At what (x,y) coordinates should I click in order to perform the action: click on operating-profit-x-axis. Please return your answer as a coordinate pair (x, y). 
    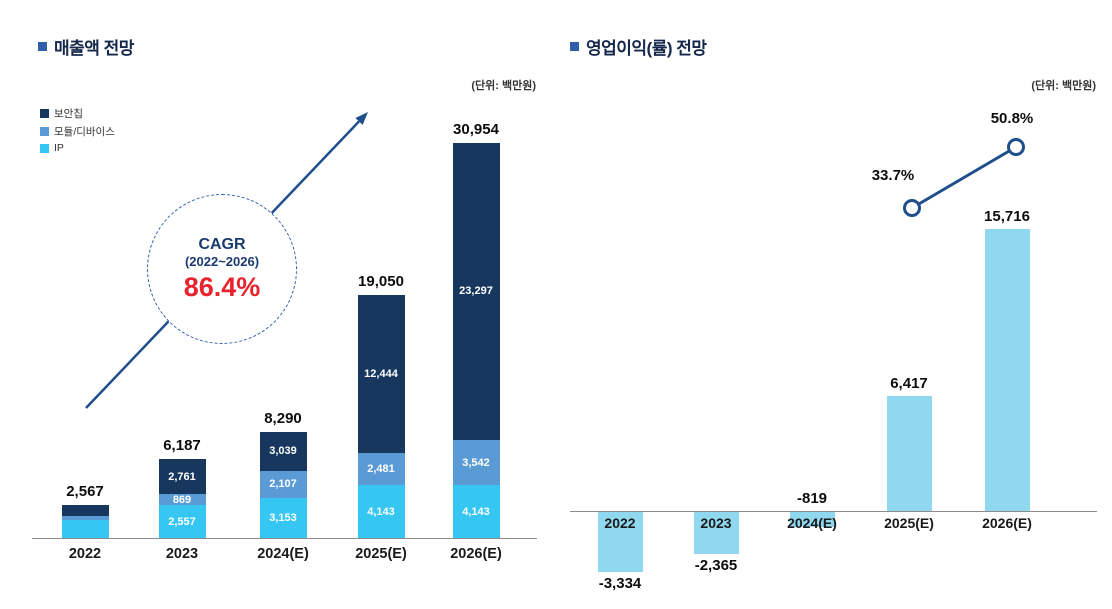
    Looking at the image, I should click on (833, 511).